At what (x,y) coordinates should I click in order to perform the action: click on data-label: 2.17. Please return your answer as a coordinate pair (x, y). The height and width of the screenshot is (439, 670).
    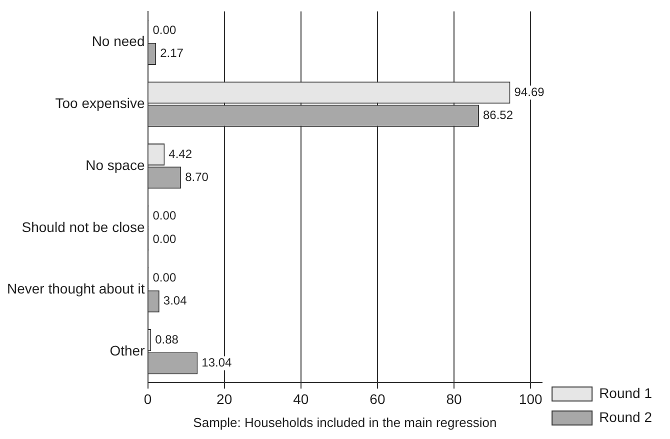
    Looking at the image, I should click on (172, 53).